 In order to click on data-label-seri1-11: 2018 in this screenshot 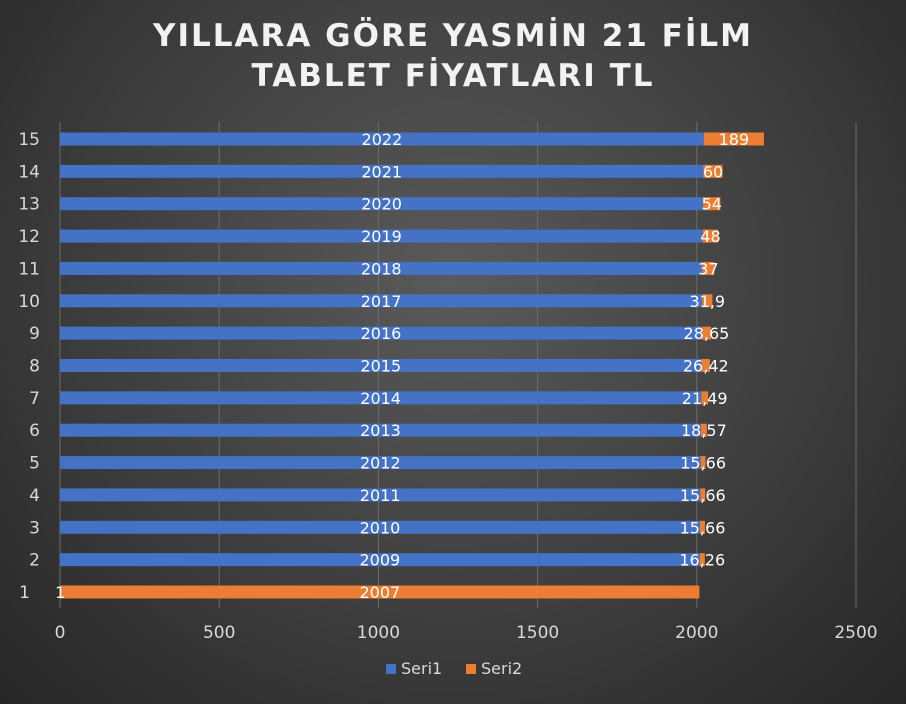, I will do `click(381, 268)`.